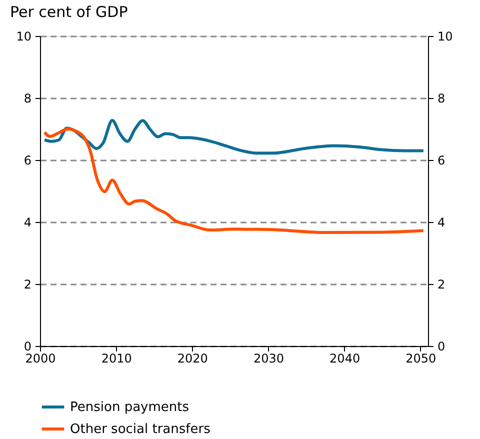  Describe the element at coordinates (442, 223) in the screenshot. I see `y2-tick-label: 4` at that location.